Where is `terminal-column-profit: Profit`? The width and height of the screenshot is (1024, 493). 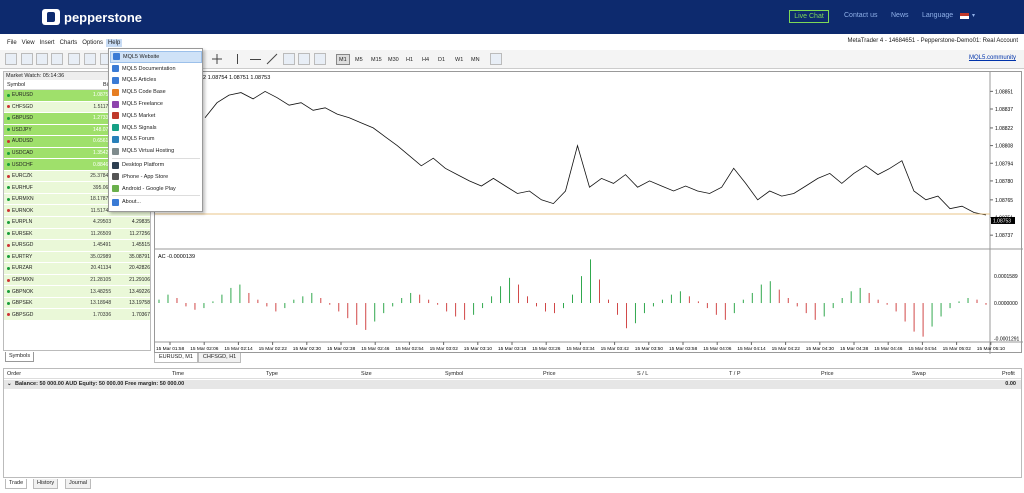 terminal-column-profit: Profit is located at coordinates (1008, 374).